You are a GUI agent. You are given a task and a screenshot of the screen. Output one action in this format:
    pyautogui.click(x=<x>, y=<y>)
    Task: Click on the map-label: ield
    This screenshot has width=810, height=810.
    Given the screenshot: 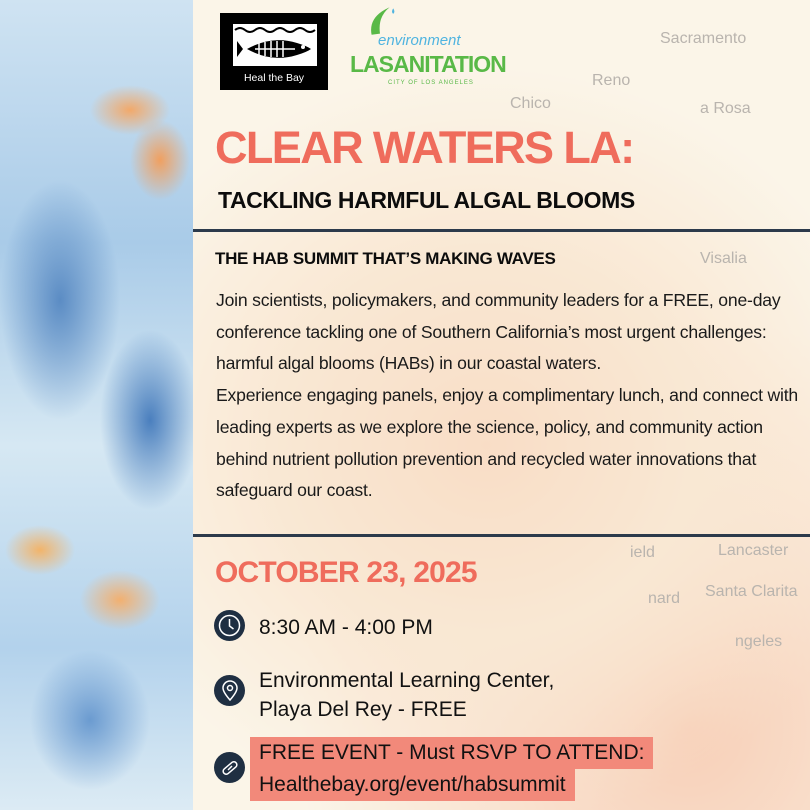 What is the action you would take?
    pyautogui.click(x=642, y=552)
    